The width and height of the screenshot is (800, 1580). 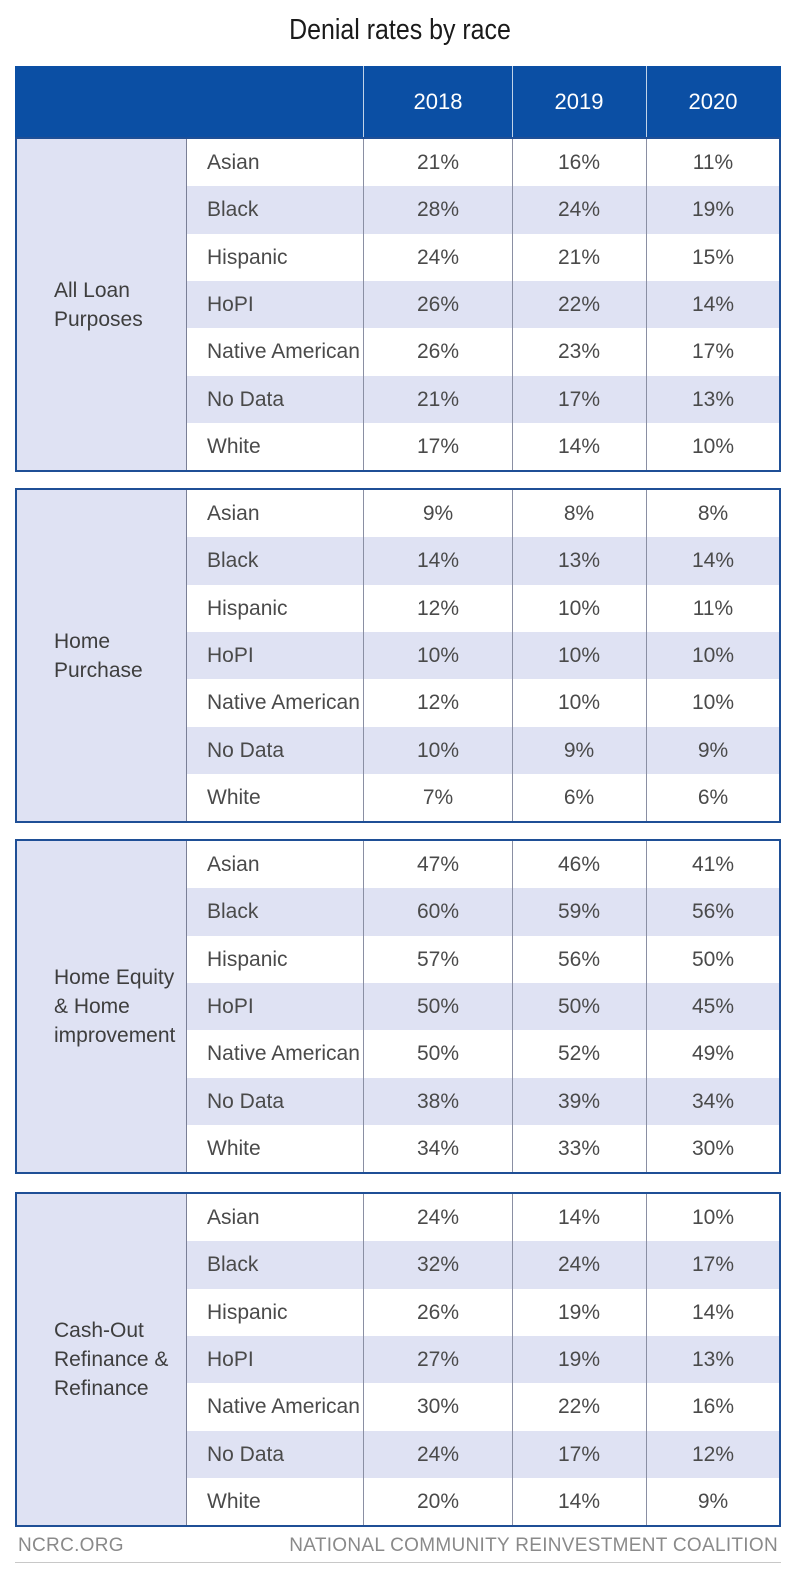 I want to click on value-cell-2020: 50%, so click(x=713, y=959).